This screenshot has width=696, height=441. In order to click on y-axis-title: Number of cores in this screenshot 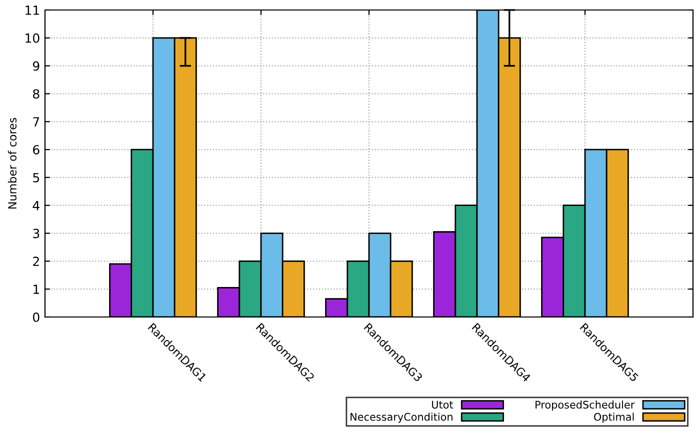, I will do `click(12, 163)`.